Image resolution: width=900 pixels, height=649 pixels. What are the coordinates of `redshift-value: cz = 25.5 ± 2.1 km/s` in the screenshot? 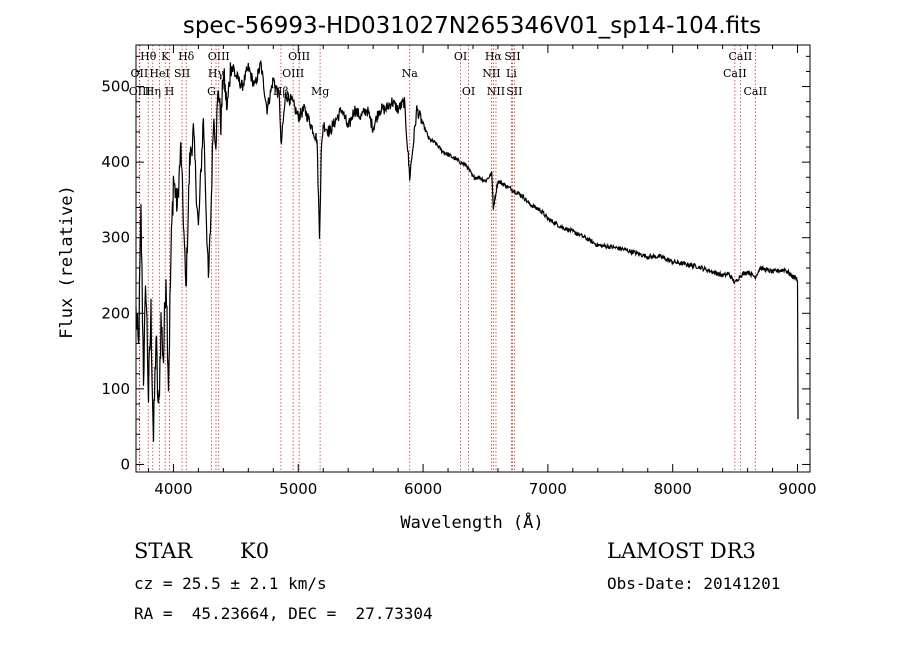 It's located at (230, 583).